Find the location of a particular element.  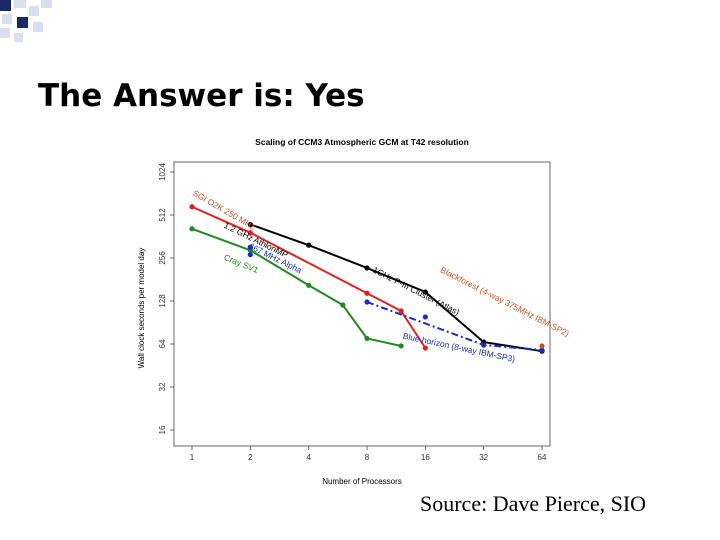

x-tick-label: 32 is located at coordinates (483, 457).